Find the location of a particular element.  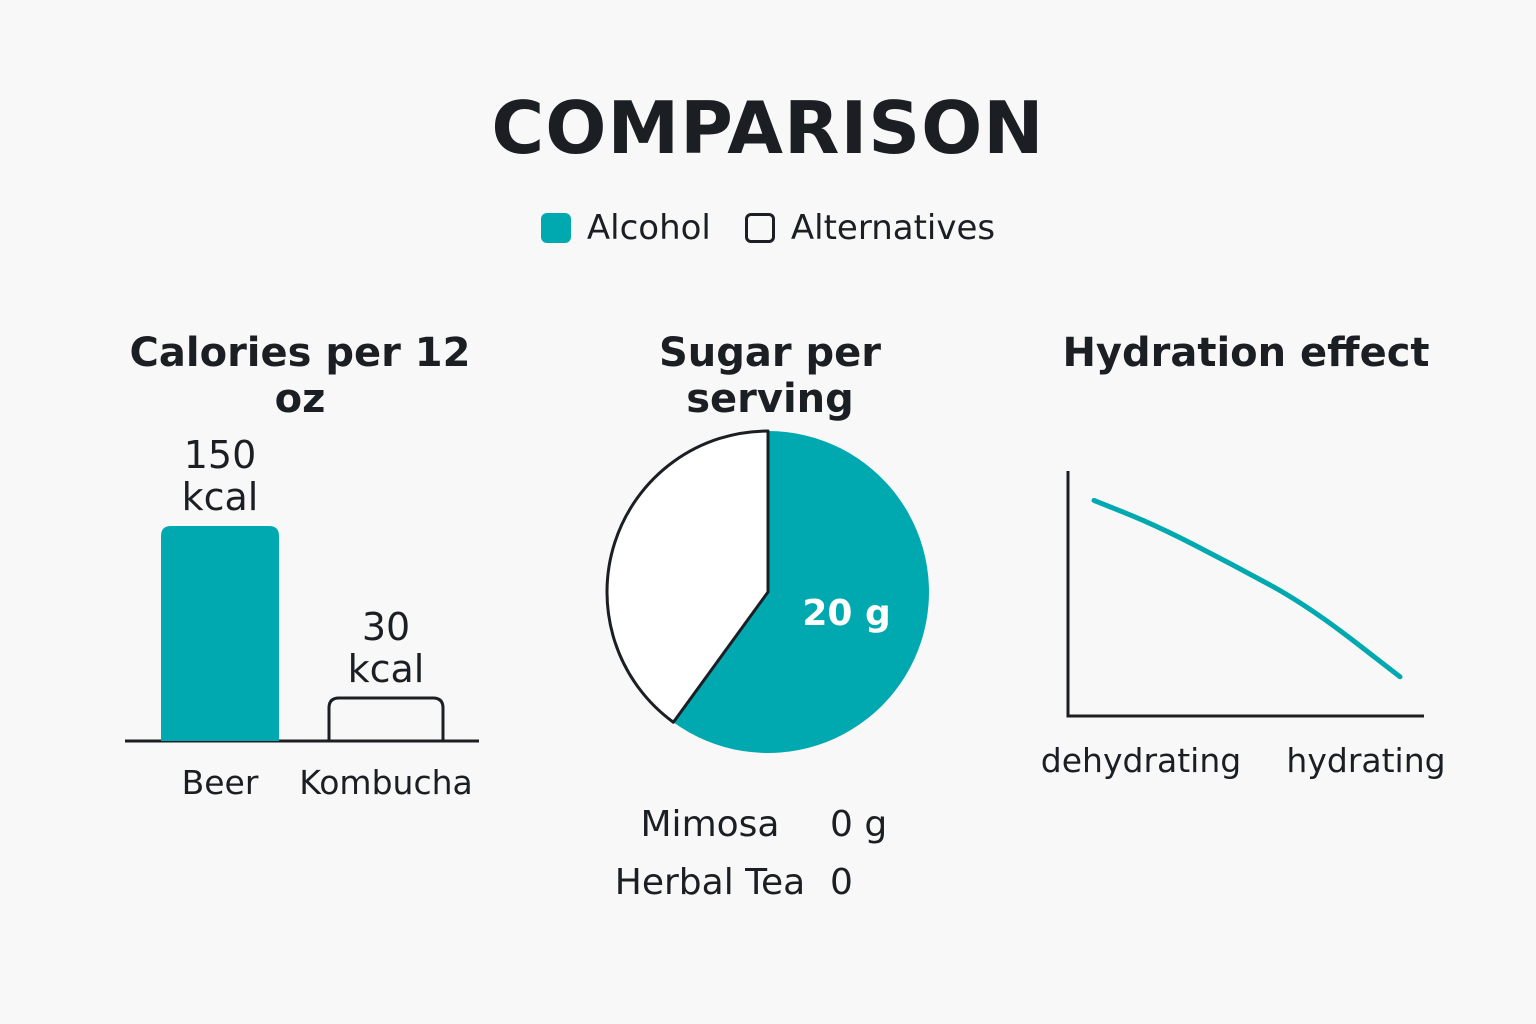

sugar-row-mimosa: Mimosa 0 g is located at coordinates (760, 824).